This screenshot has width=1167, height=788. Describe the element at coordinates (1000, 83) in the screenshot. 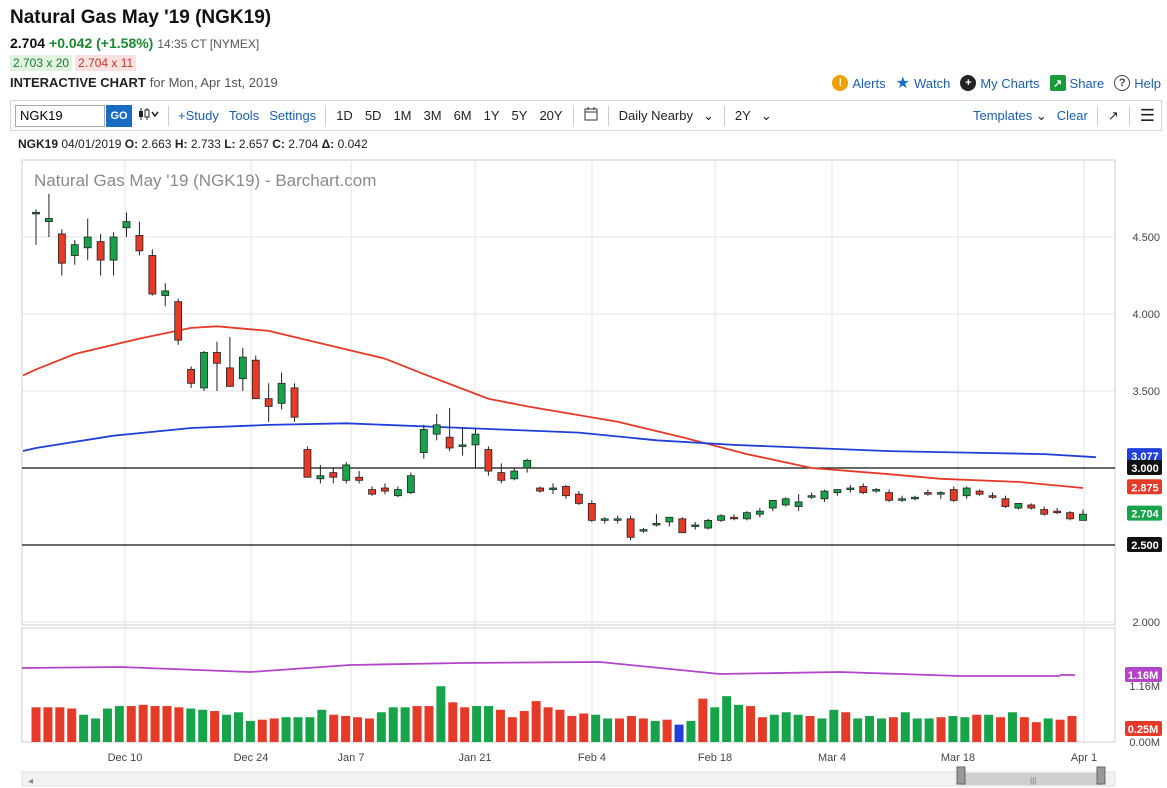

I see `my-charts-link: + My Charts` at that location.